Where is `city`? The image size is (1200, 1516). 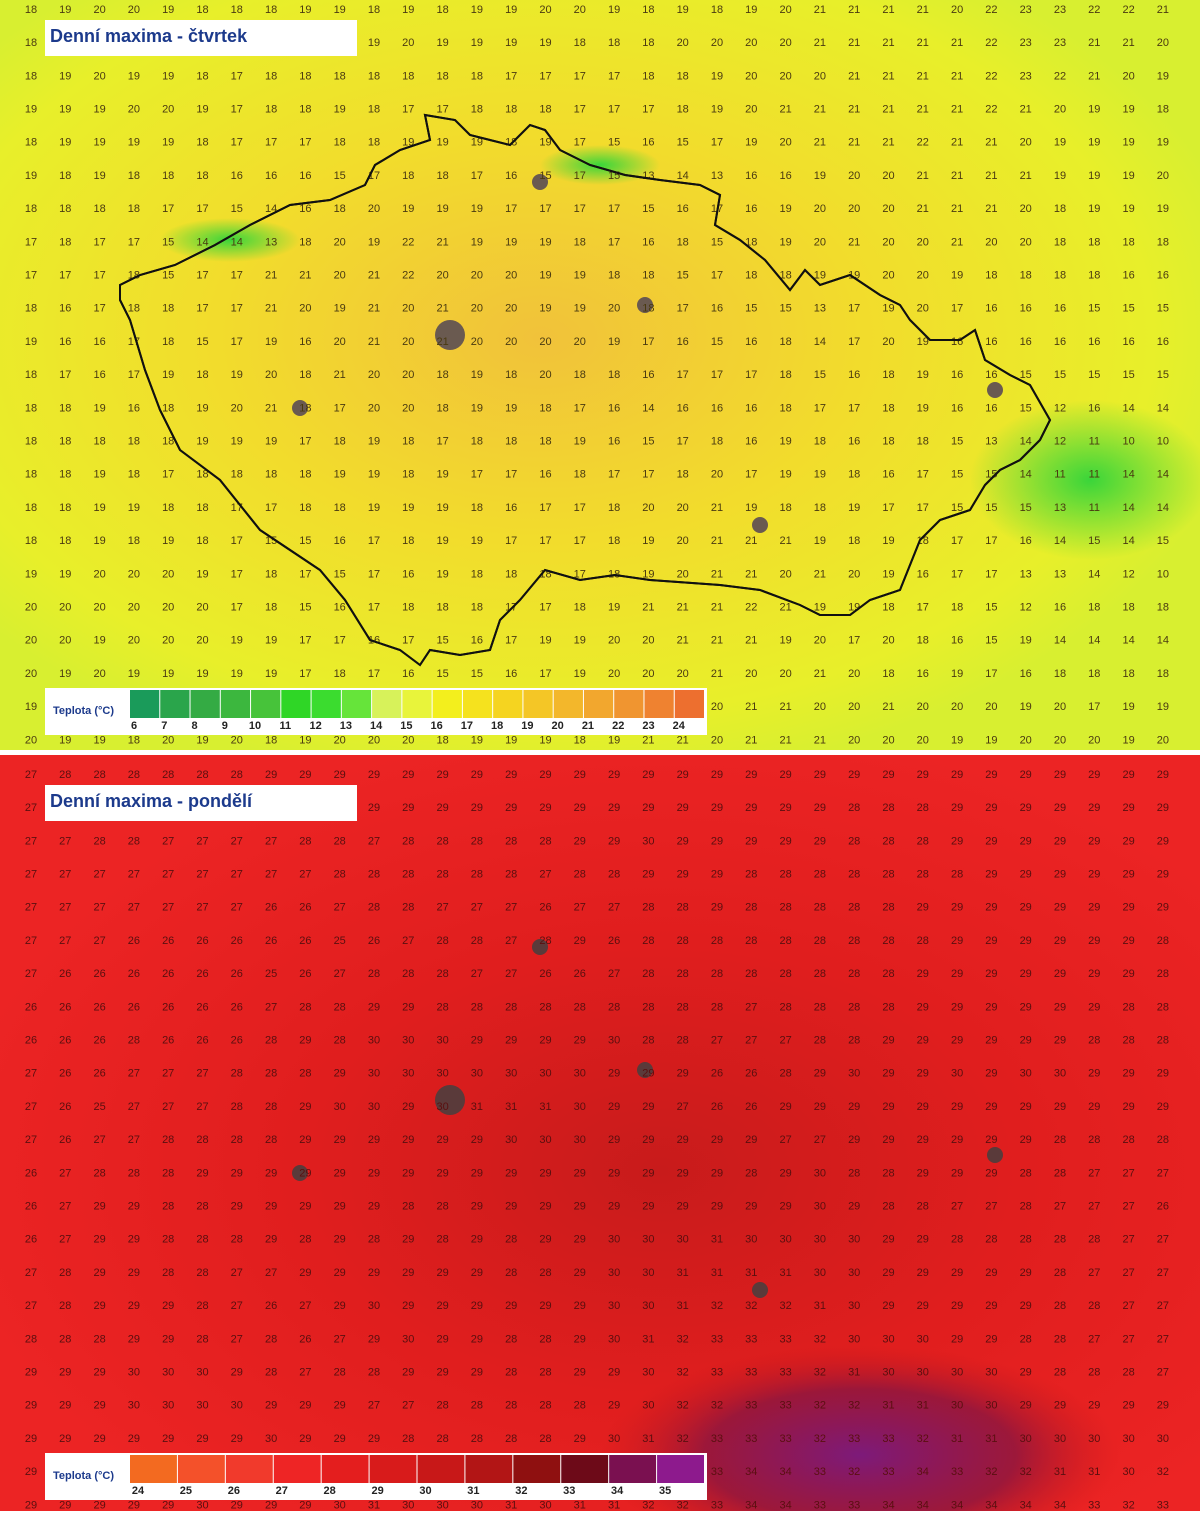 city is located at coordinates (995, 390).